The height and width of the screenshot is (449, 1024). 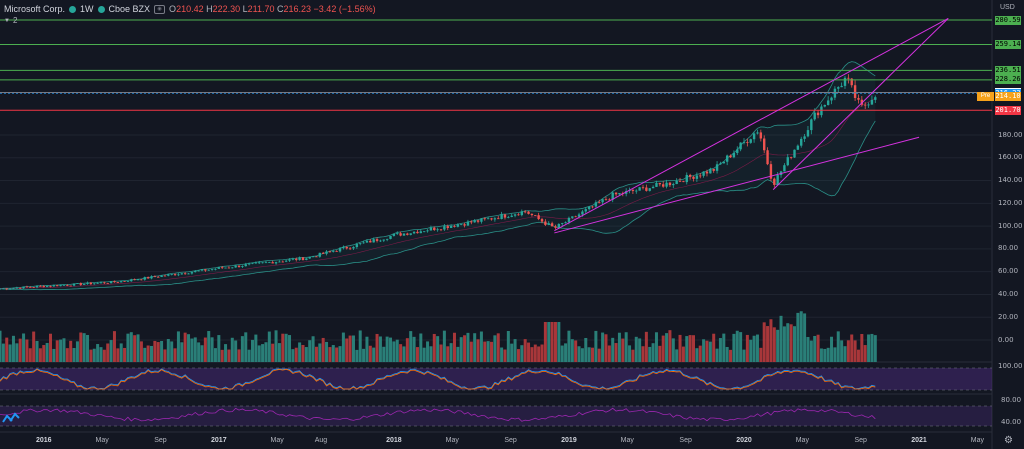 What do you see at coordinates (496, 416) in the screenshot?
I see `rsi-band` at bounding box center [496, 416].